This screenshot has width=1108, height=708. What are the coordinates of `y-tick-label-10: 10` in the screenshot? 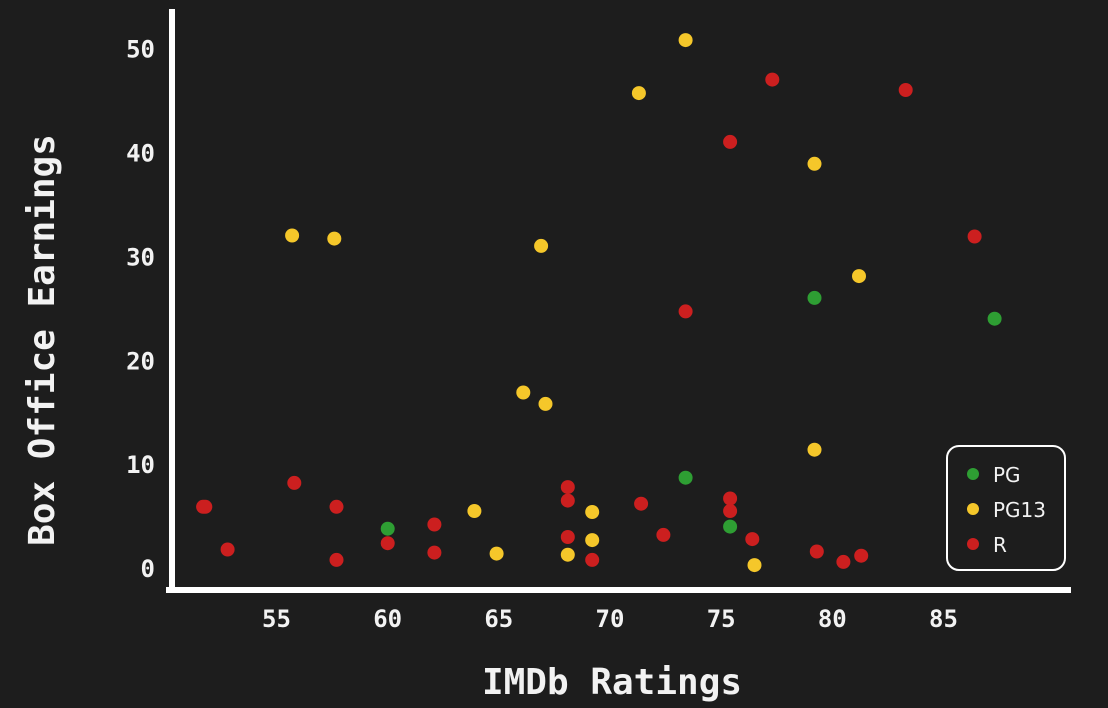 It's located at (140, 465).